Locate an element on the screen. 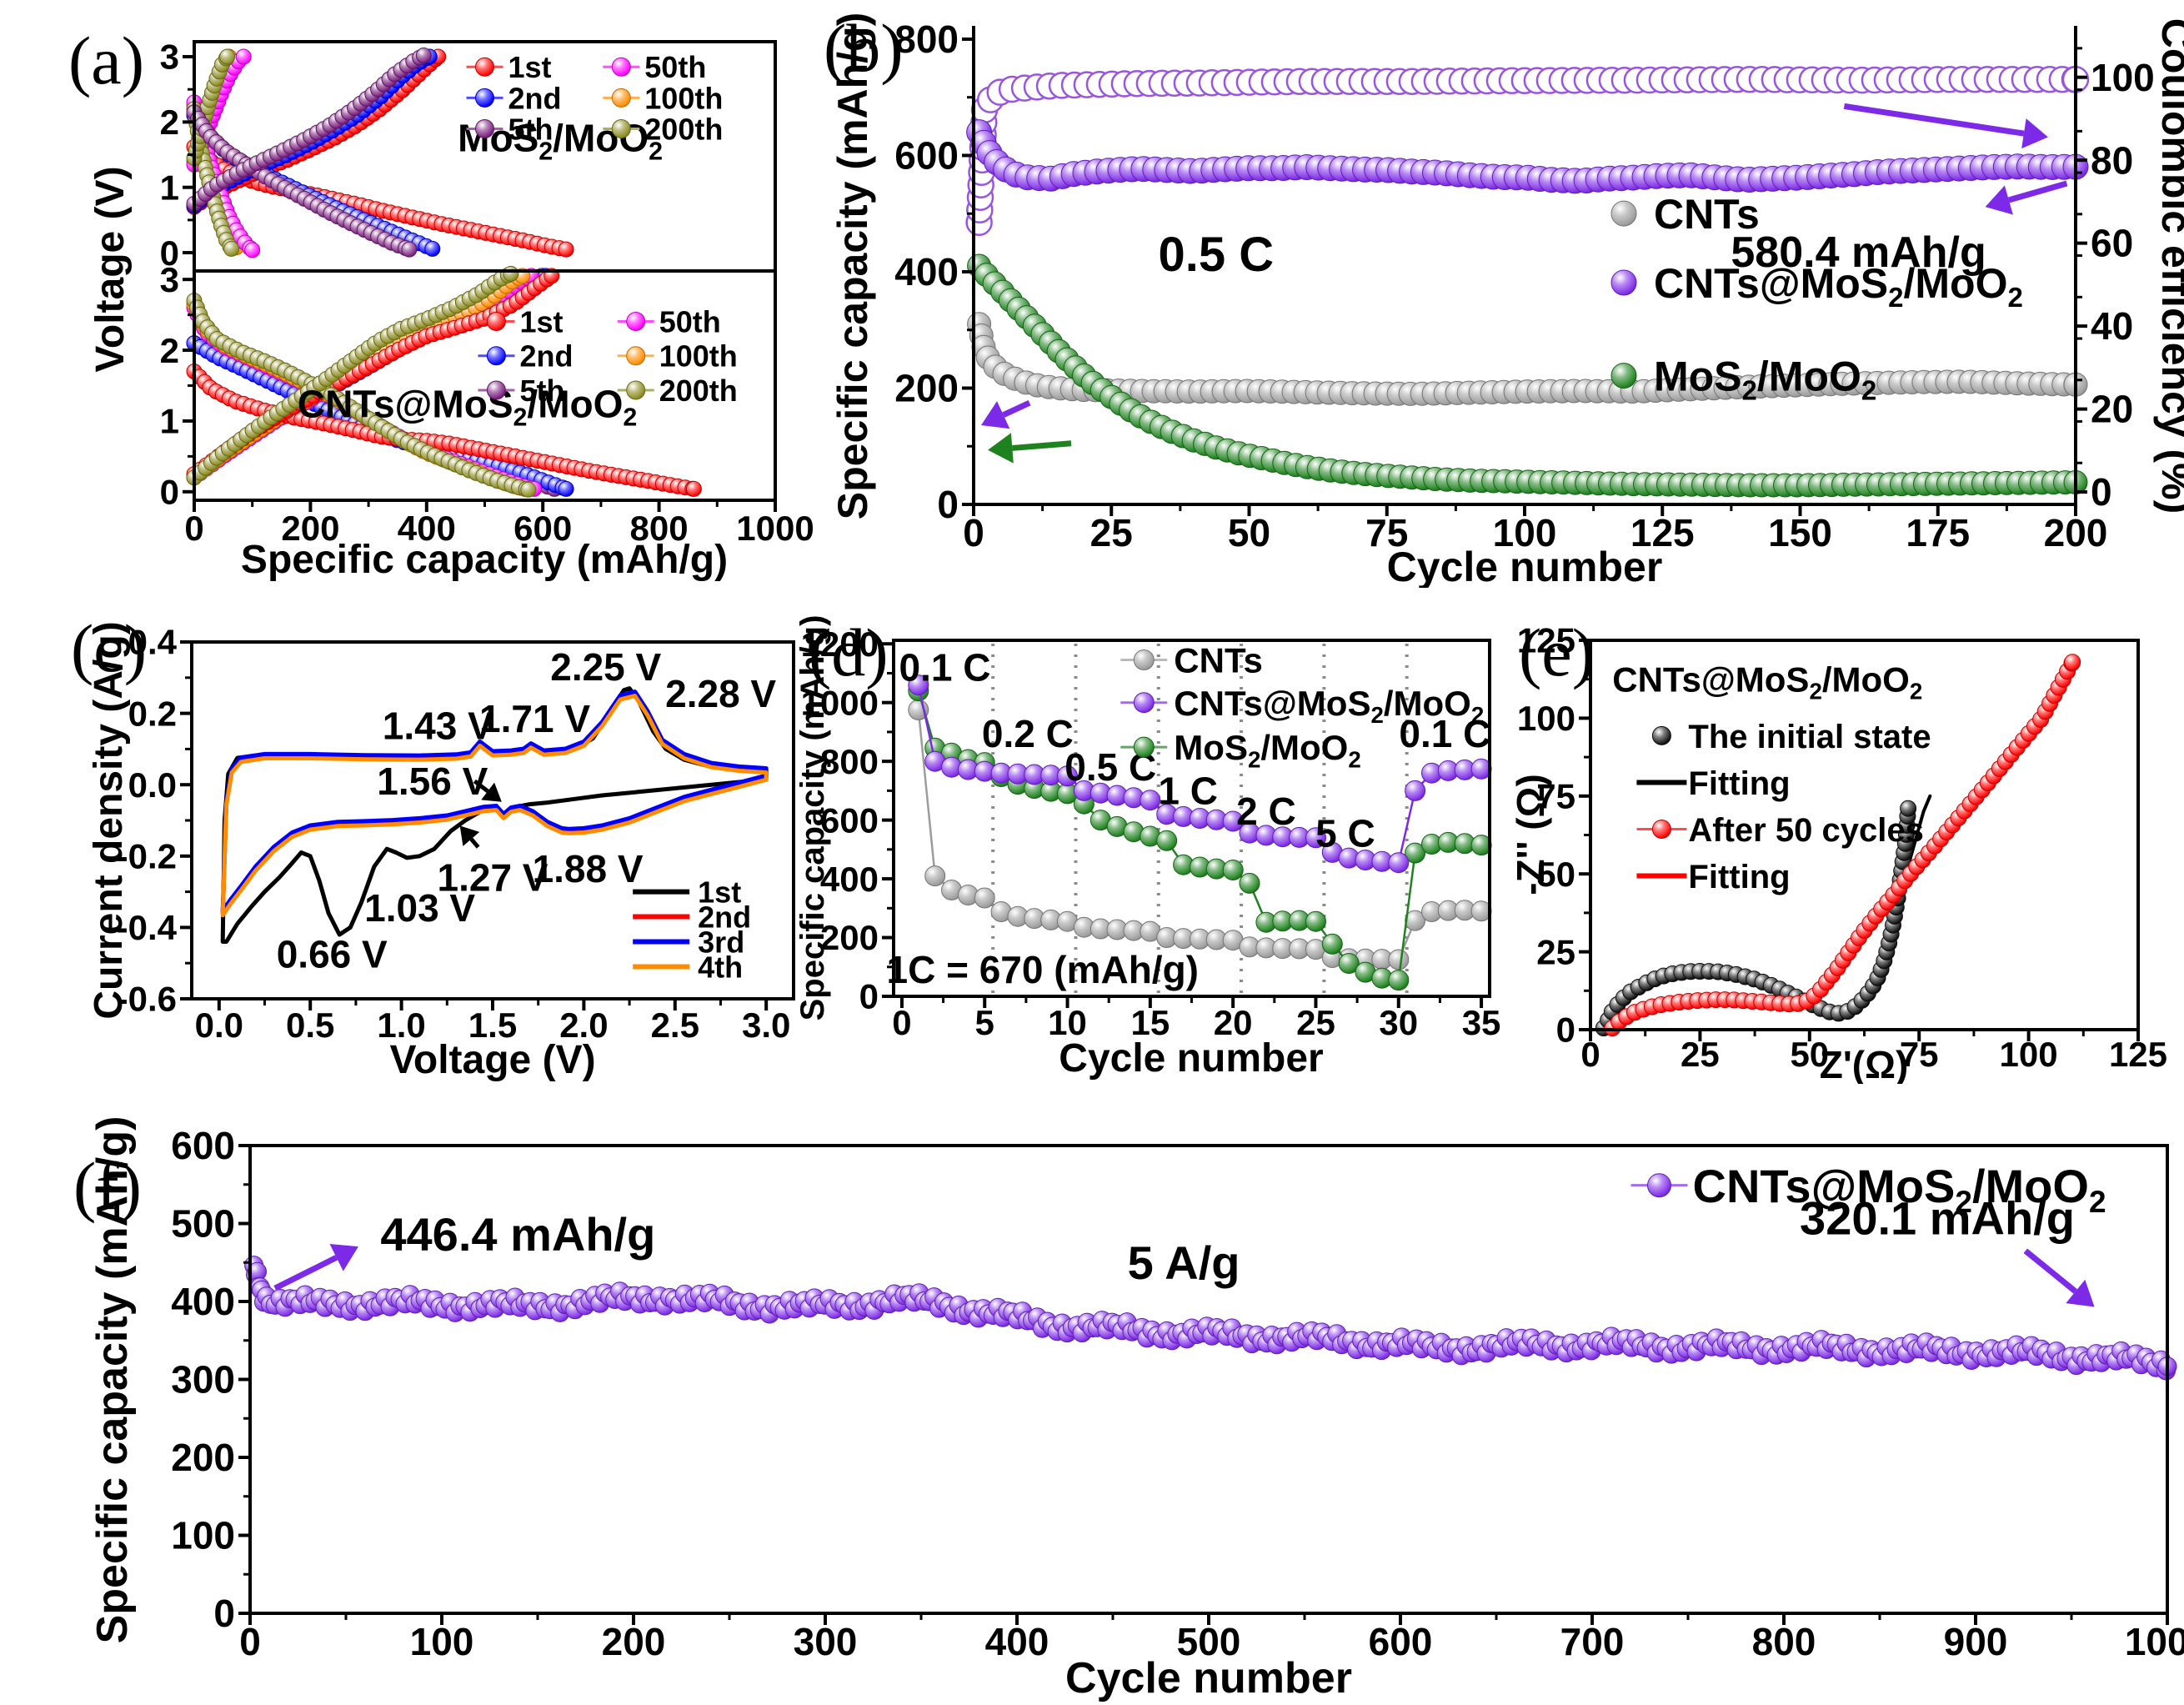 This screenshot has height=1705, width=2184. svg-text: -0.4 is located at coordinates (147, 927).